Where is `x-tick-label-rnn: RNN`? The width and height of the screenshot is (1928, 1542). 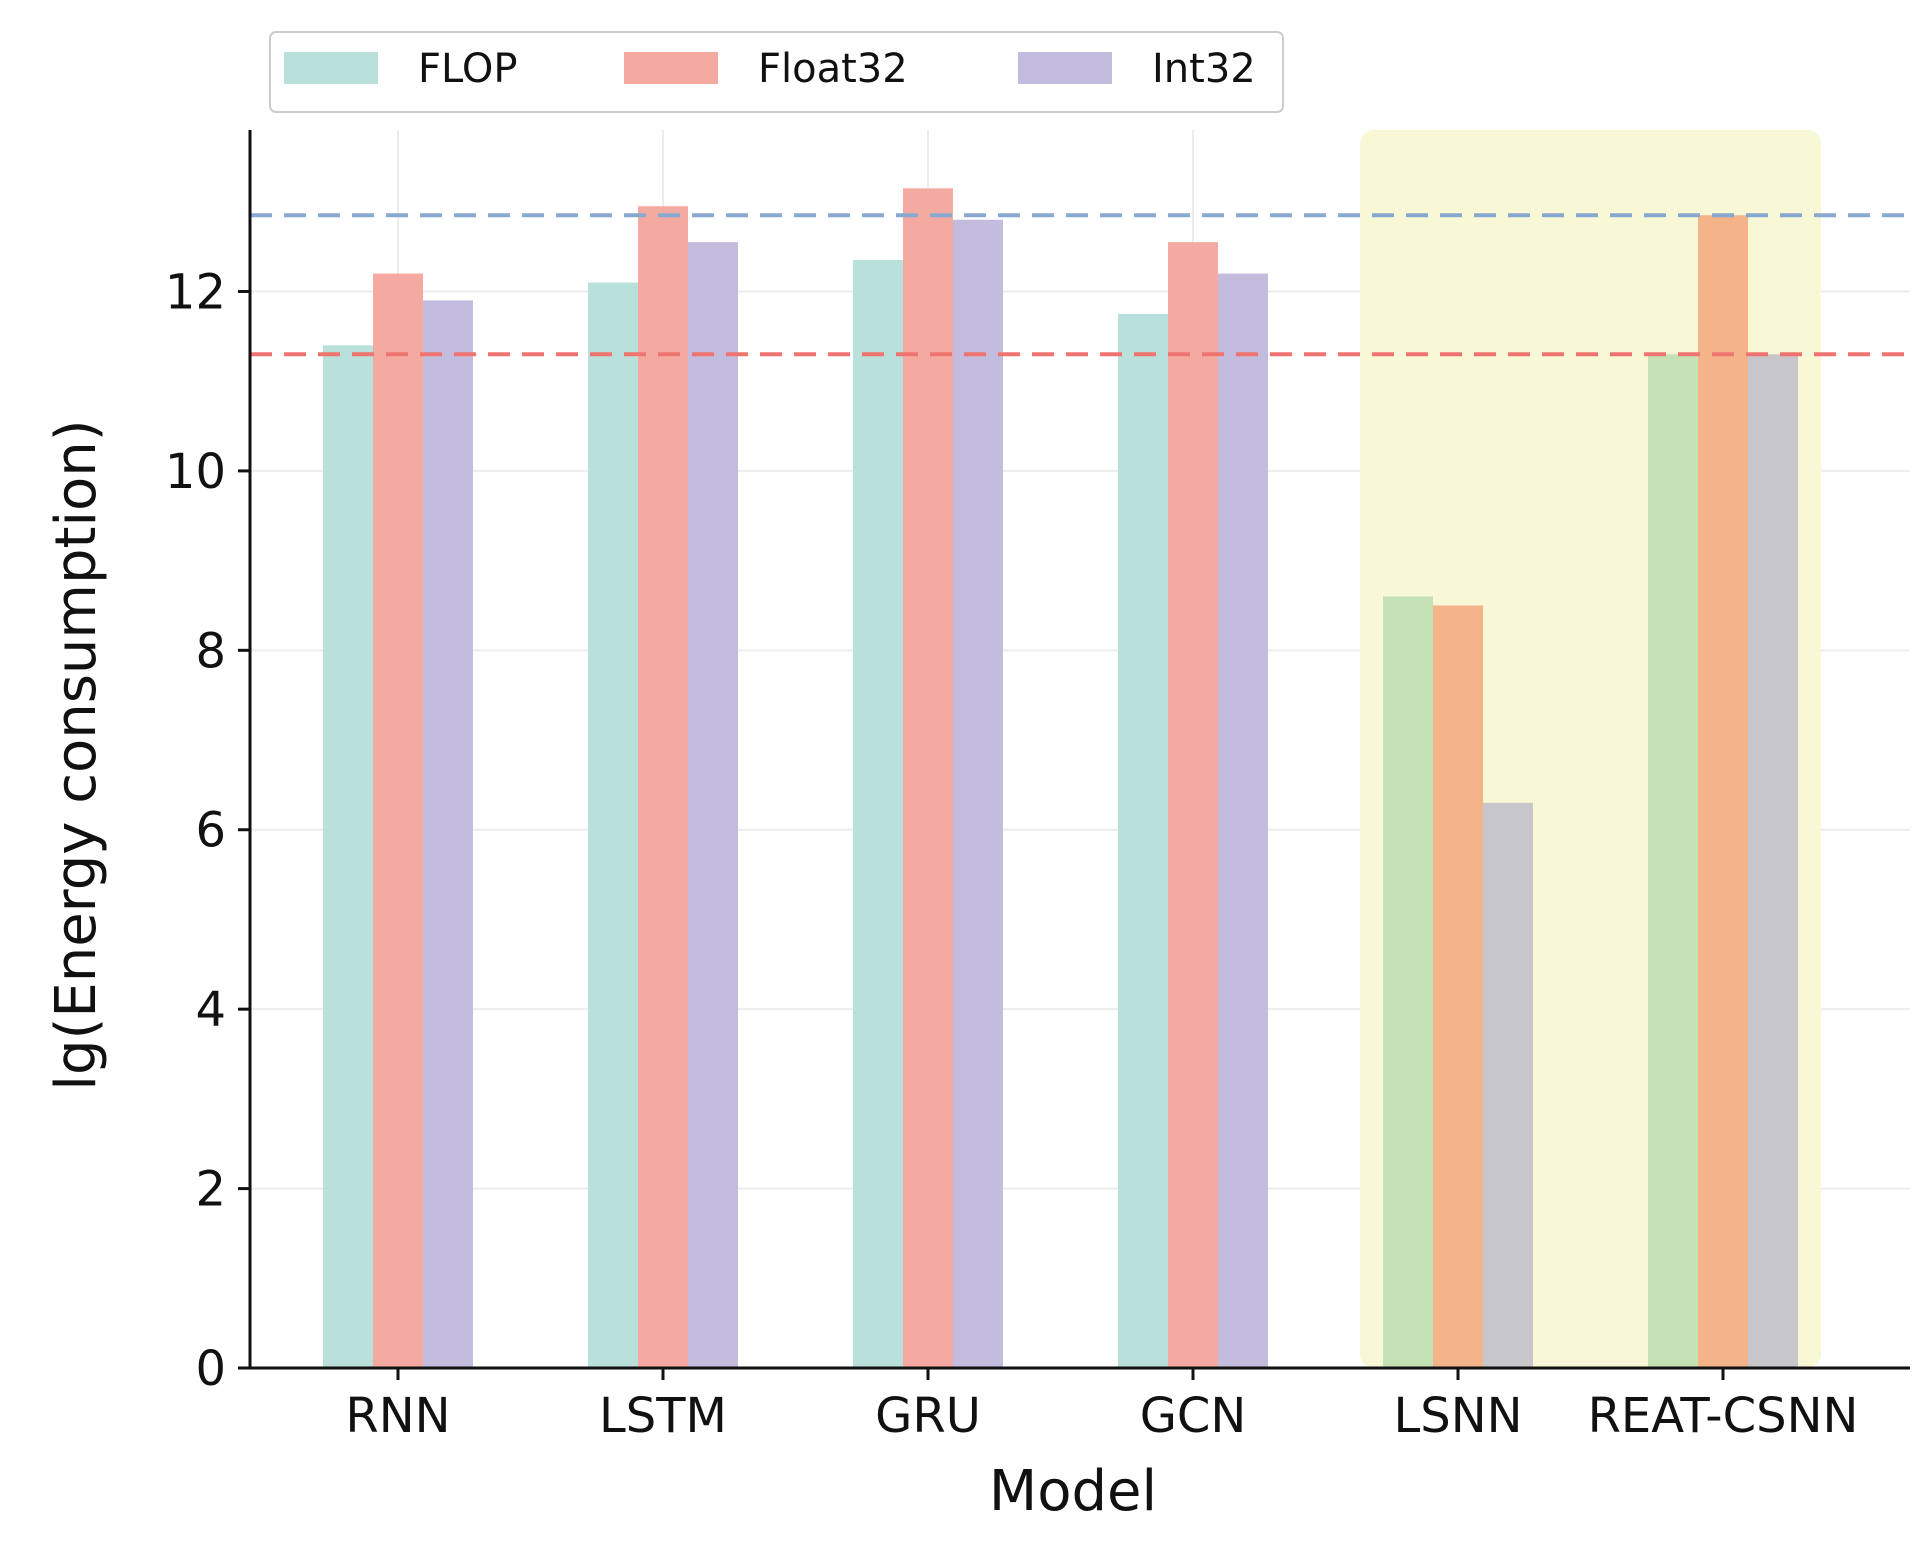 x-tick-label-rnn: RNN is located at coordinates (397, 1416).